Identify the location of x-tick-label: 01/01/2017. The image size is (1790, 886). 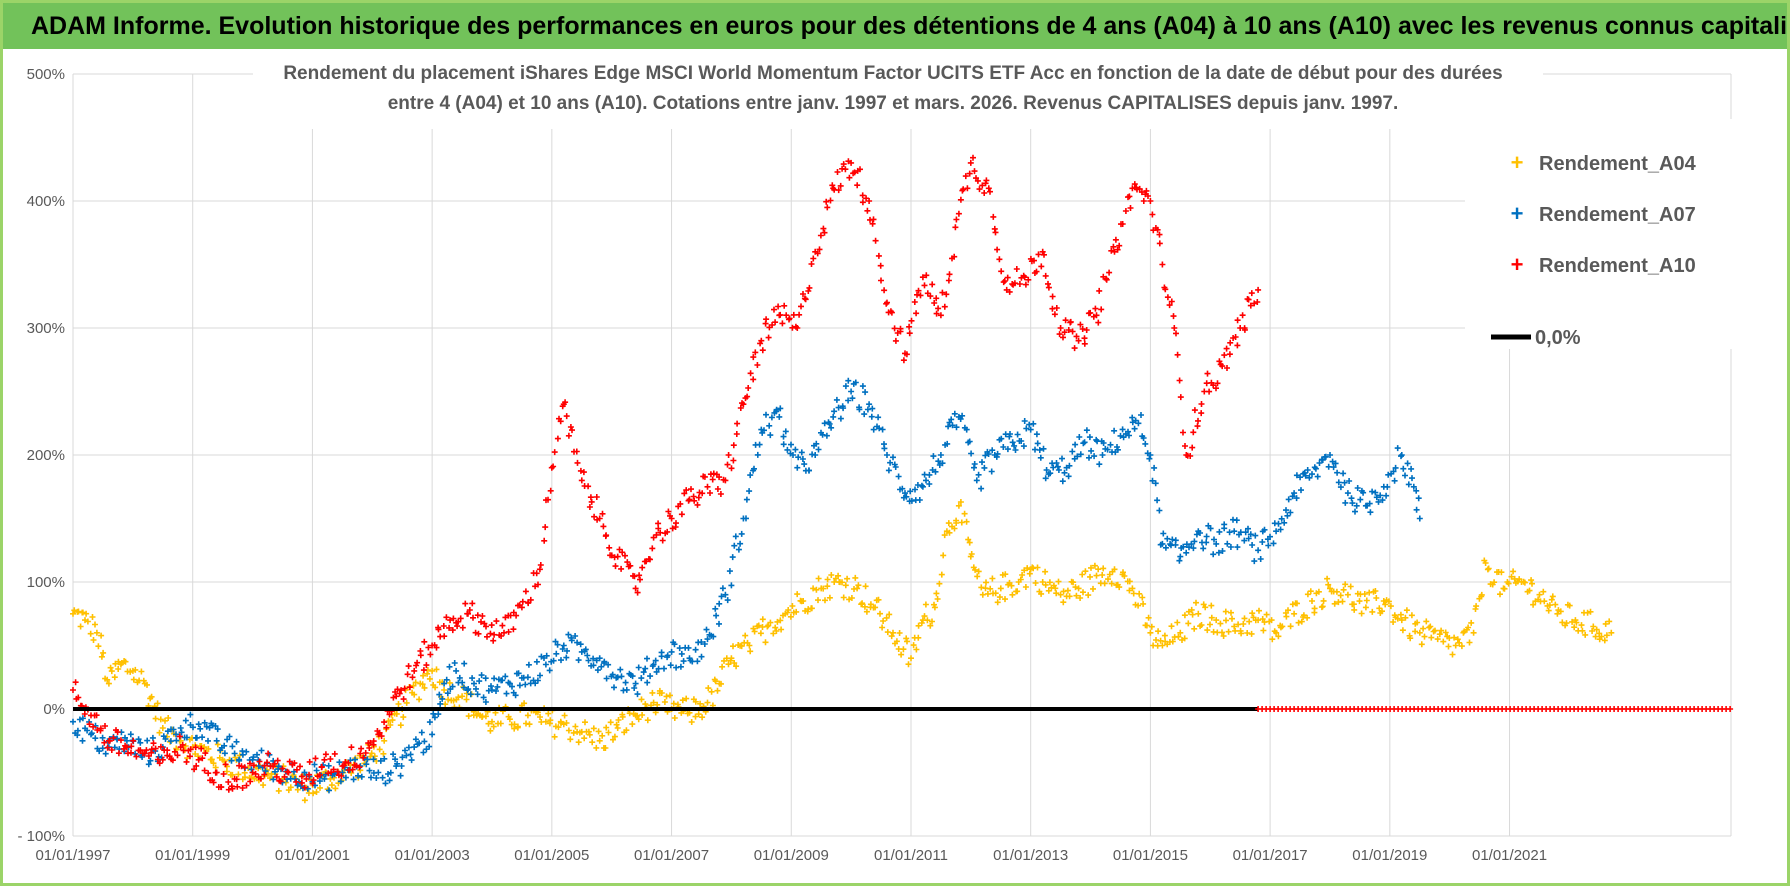
(1270, 855).